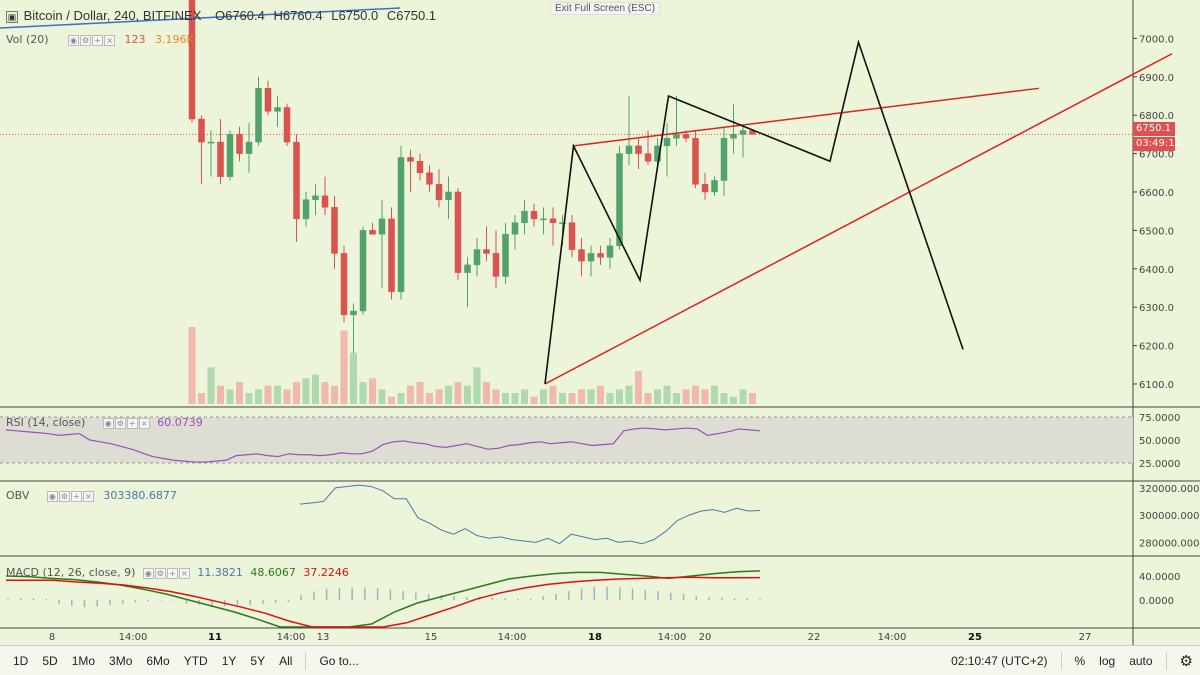 The image size is (1200, 675). Describe the element at coordinates (975, 637) in the screenshot. I see `time-tick-label: 25` at that location.